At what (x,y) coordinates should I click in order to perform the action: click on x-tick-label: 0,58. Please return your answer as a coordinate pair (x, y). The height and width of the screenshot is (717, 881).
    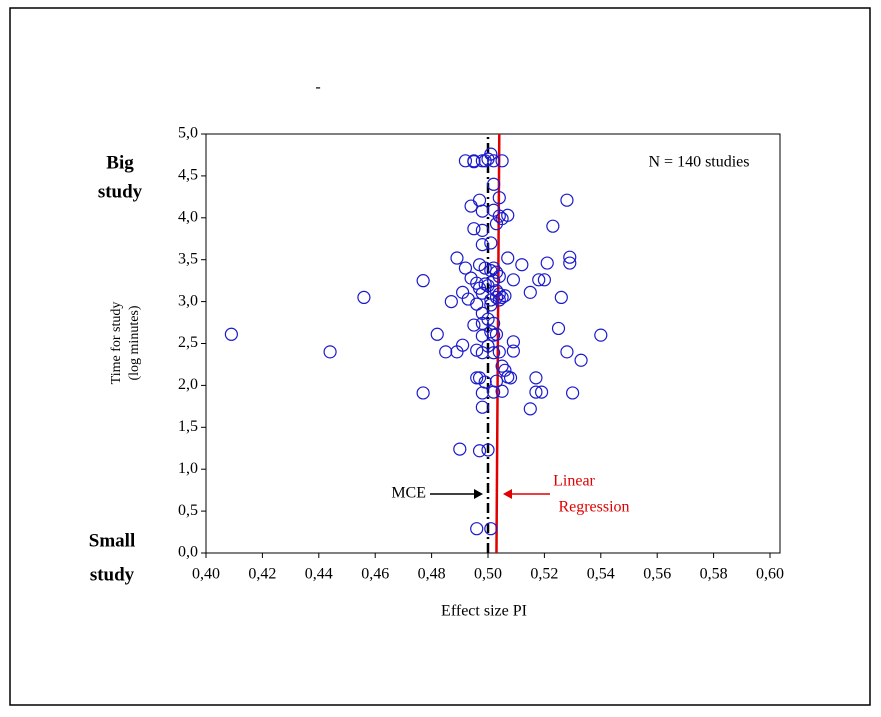
    Looking at the image, I should click on (714, 574).